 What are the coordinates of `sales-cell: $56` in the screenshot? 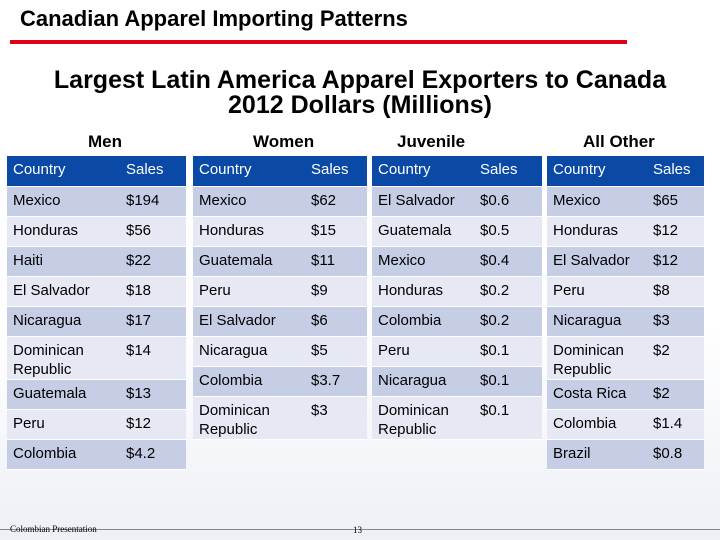 It's located at (153, 231).